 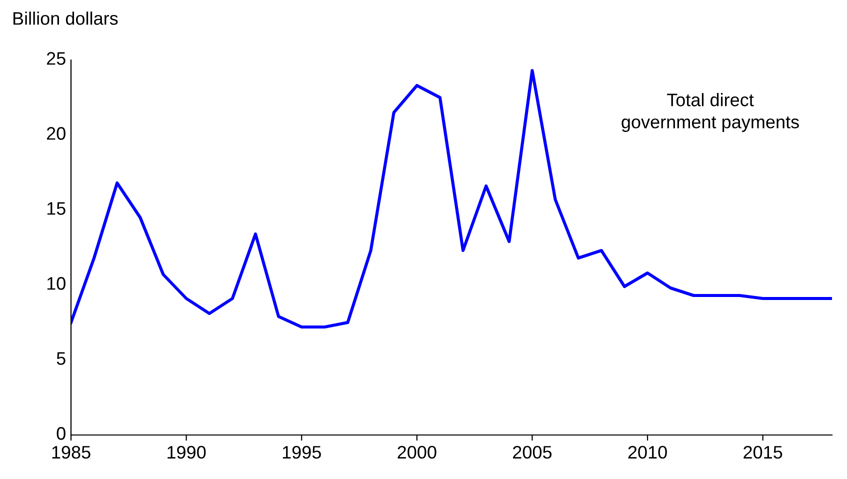 What do you see at coordinates (56, 283) in the screenshot?
I see `y-tick-label: 10` at bounding box center [56, 283].